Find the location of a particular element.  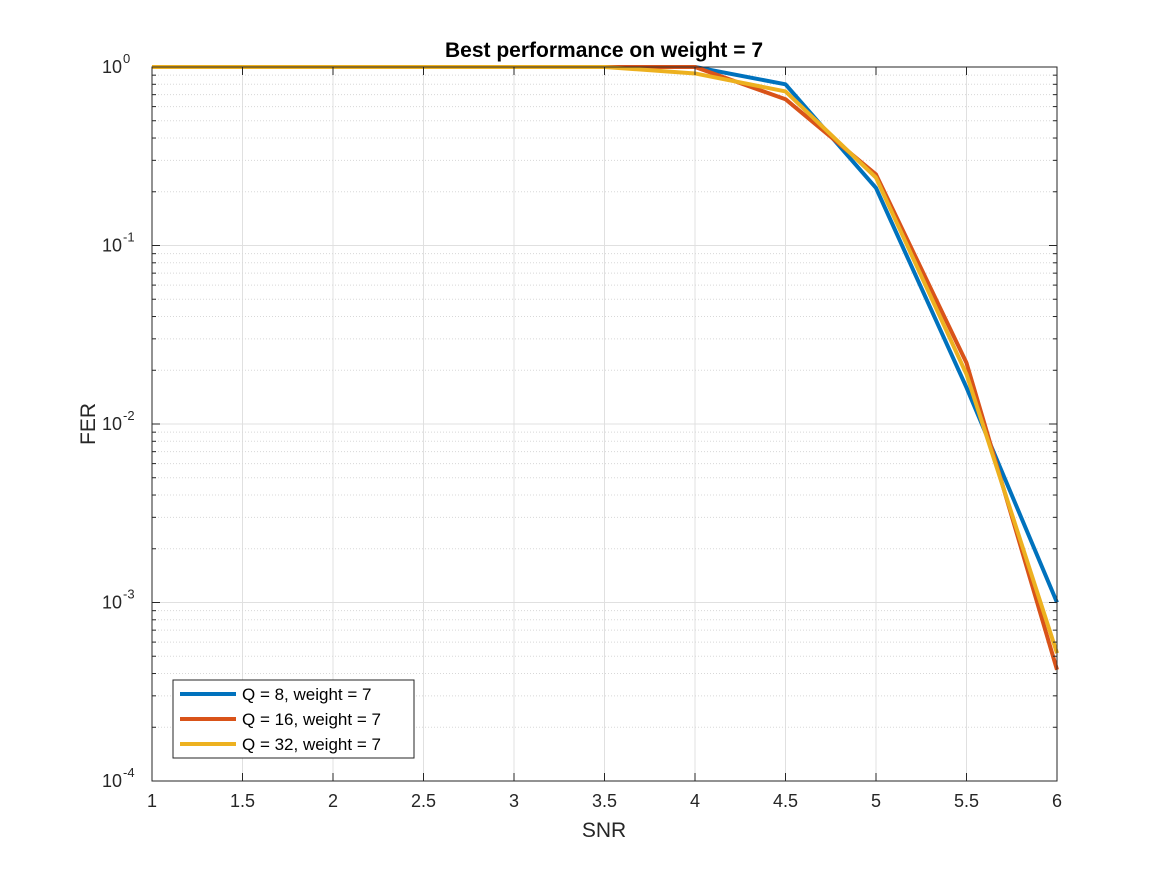

x-tick-label: 4 is located at coordinates (695, 801).